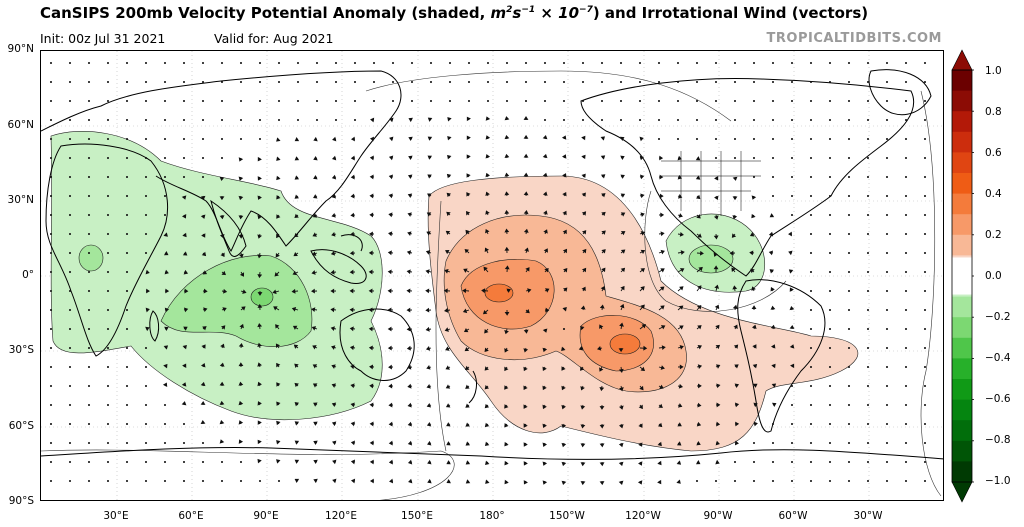 This screenshot has width=1024, height=527. I want to click on valid-time: Valid for: Aug 2021, so click(274, 38).